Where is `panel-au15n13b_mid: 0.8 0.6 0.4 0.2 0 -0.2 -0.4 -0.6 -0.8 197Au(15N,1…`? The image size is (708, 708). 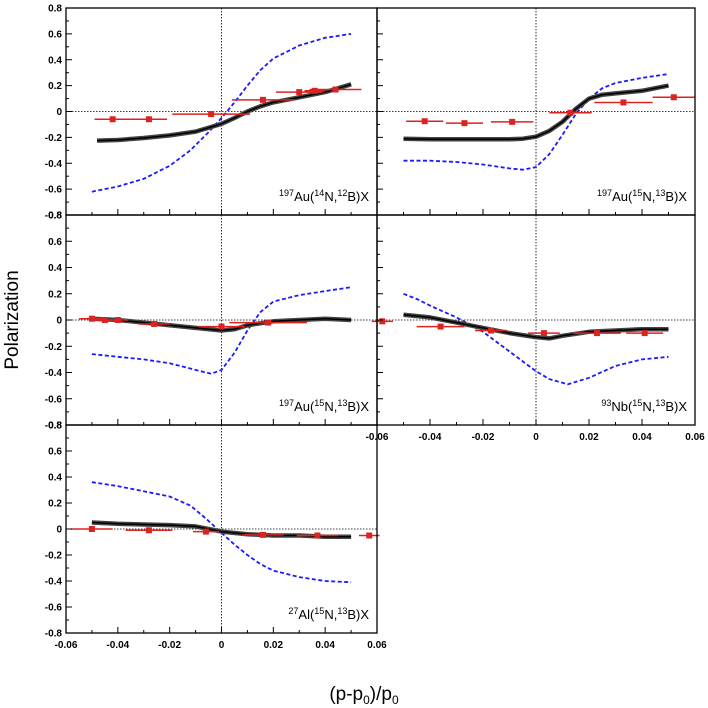 panel-au15n13b_mid: 0.8 0.6 0.4 0.2 0 -0.2 -0.4 -0.6 -0.8 197Au(15N,1… is located at coordinates (211, 321).